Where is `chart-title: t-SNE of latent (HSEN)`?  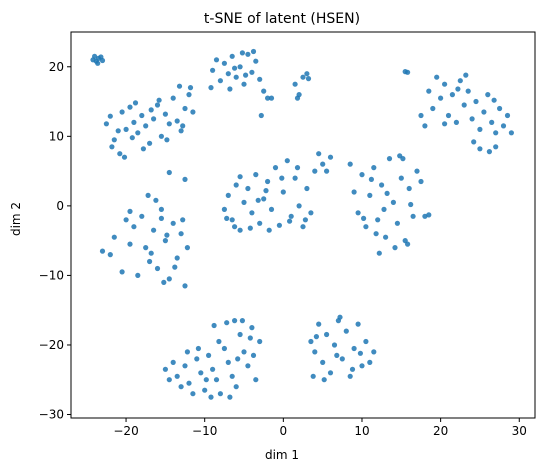 chart-title: t-SNE of latent (HSEN) is located at coordinates (282, 19).